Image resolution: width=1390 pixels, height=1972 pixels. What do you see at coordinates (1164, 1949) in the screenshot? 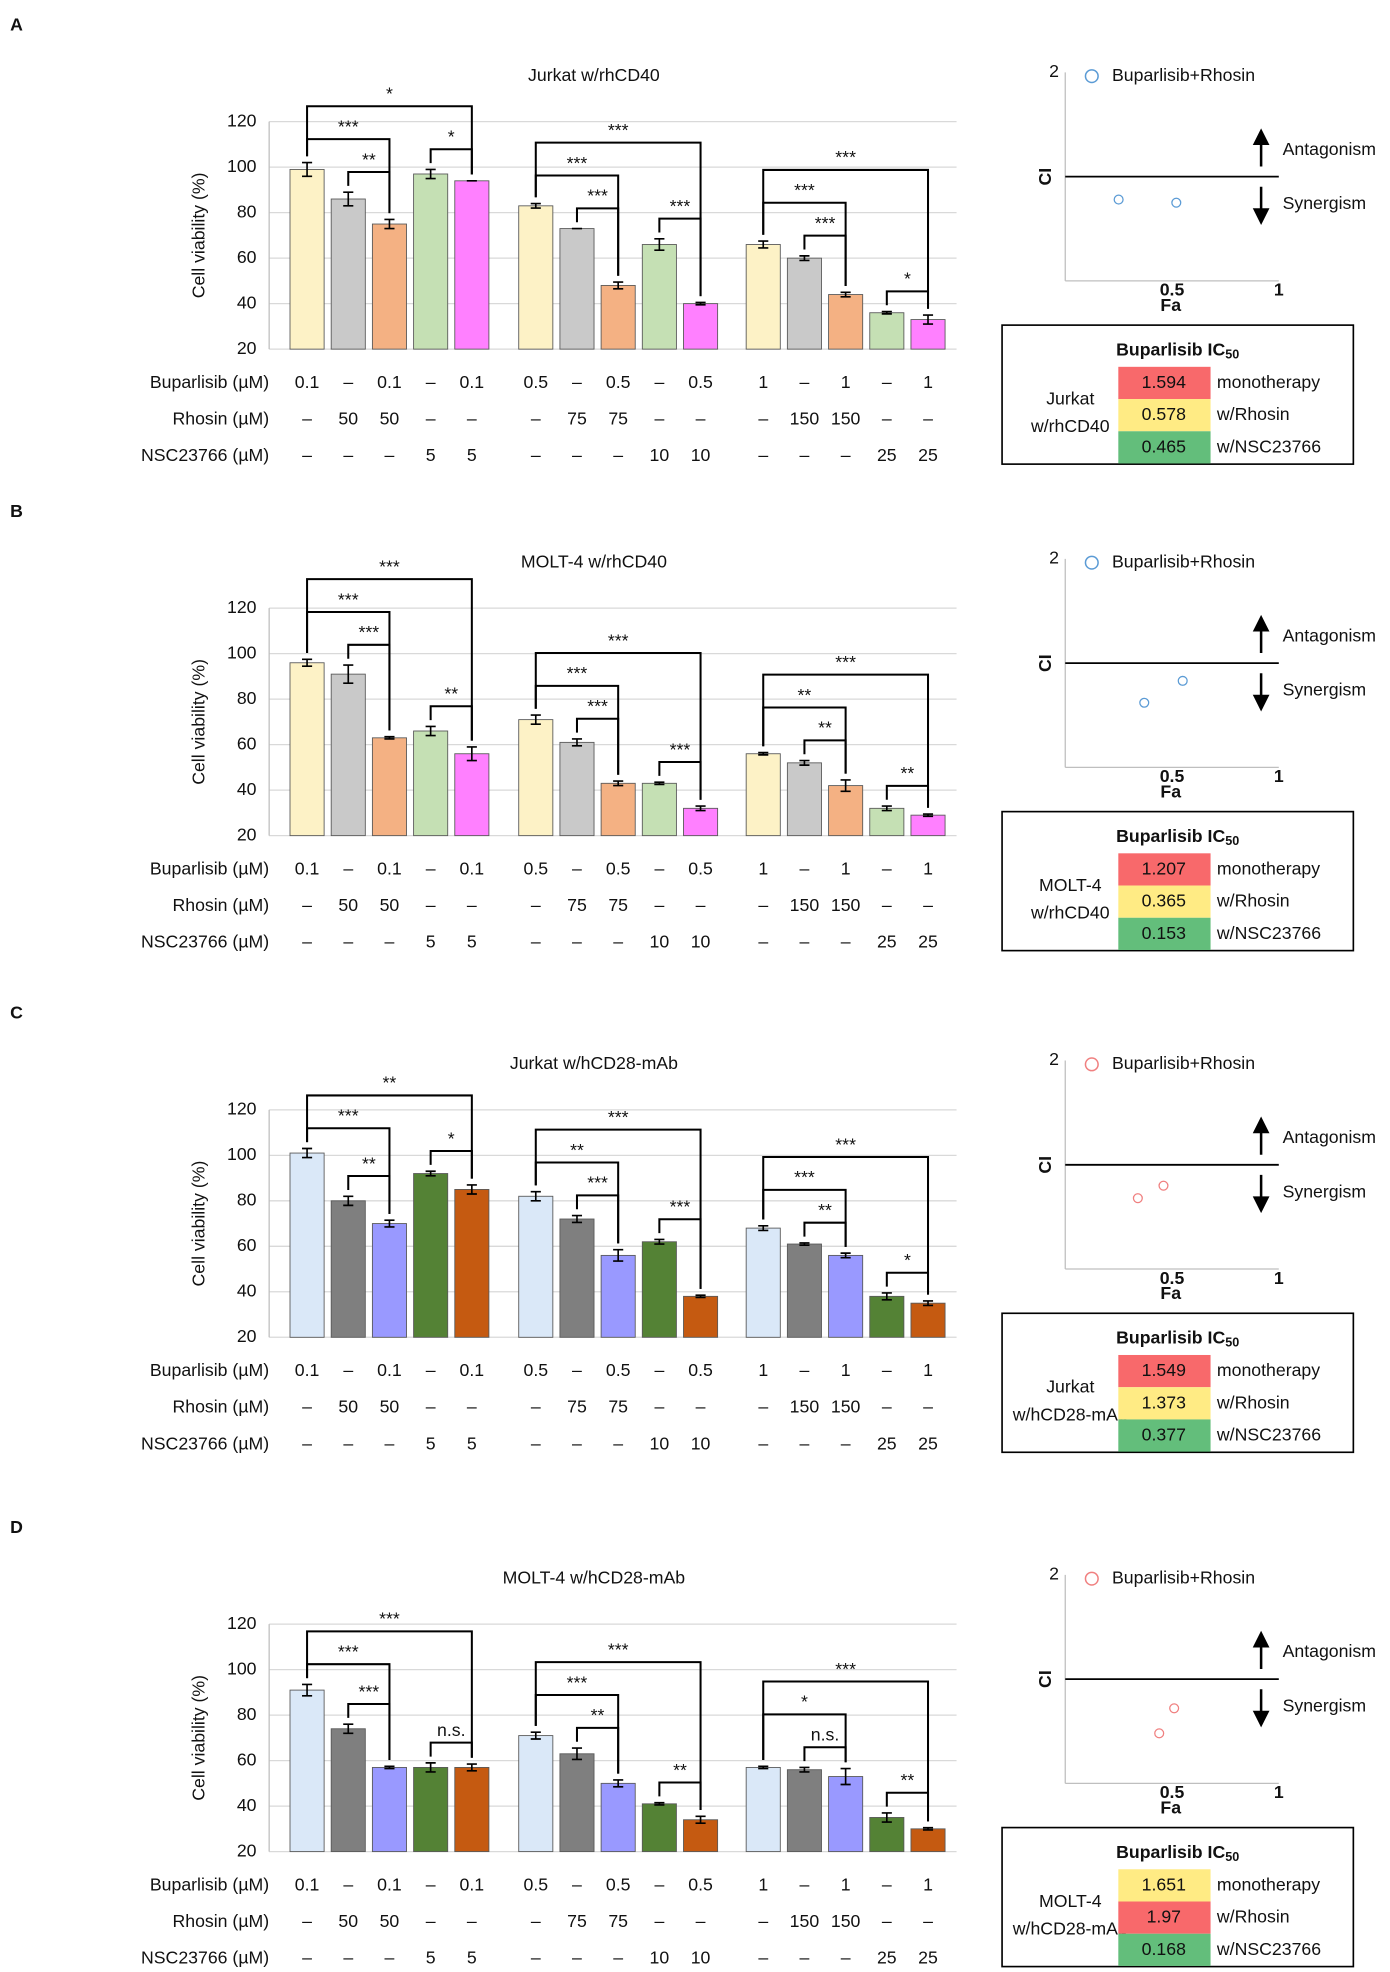
I see `ic50-value: 0.168` at bounding box center [1164, 1949].